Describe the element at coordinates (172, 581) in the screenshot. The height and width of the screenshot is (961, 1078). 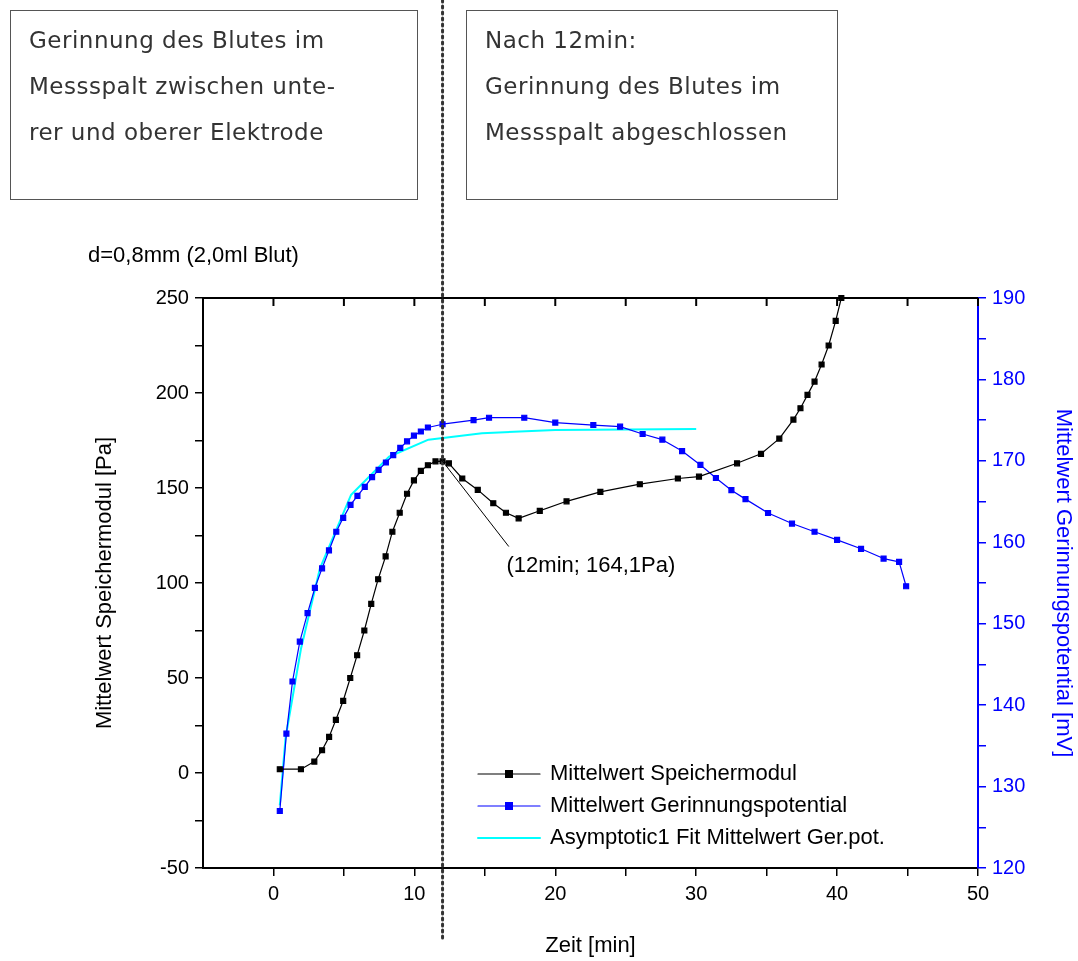
I see `y-tick-label: 100` at that location.